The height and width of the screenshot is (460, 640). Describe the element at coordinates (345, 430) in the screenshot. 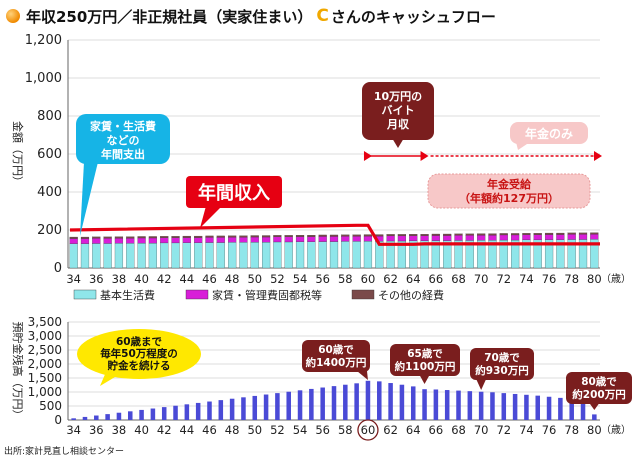

I see `x-tick-label: 58` at that location.